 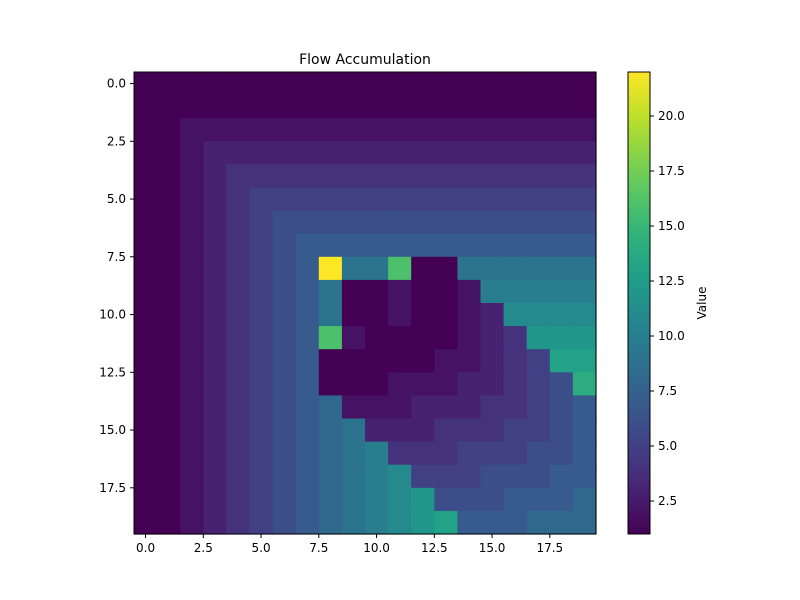 I want to click on x-tick-label: 17.5, so click(x=549, y=548).